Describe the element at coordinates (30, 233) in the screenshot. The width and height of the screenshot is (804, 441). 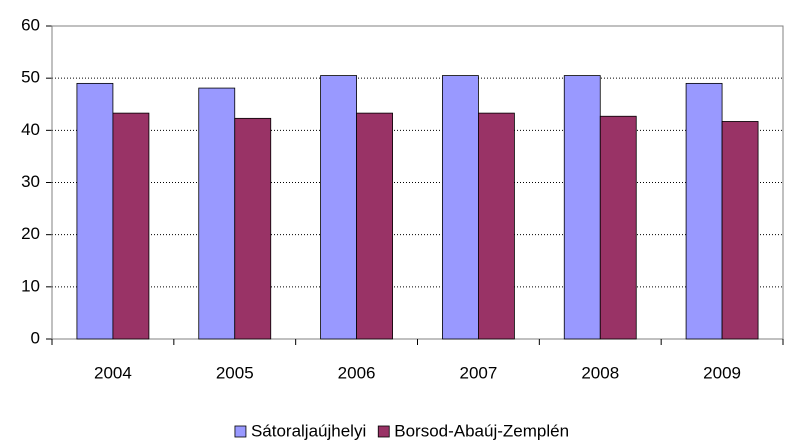
I see `y-tick-label: 20` at that location.